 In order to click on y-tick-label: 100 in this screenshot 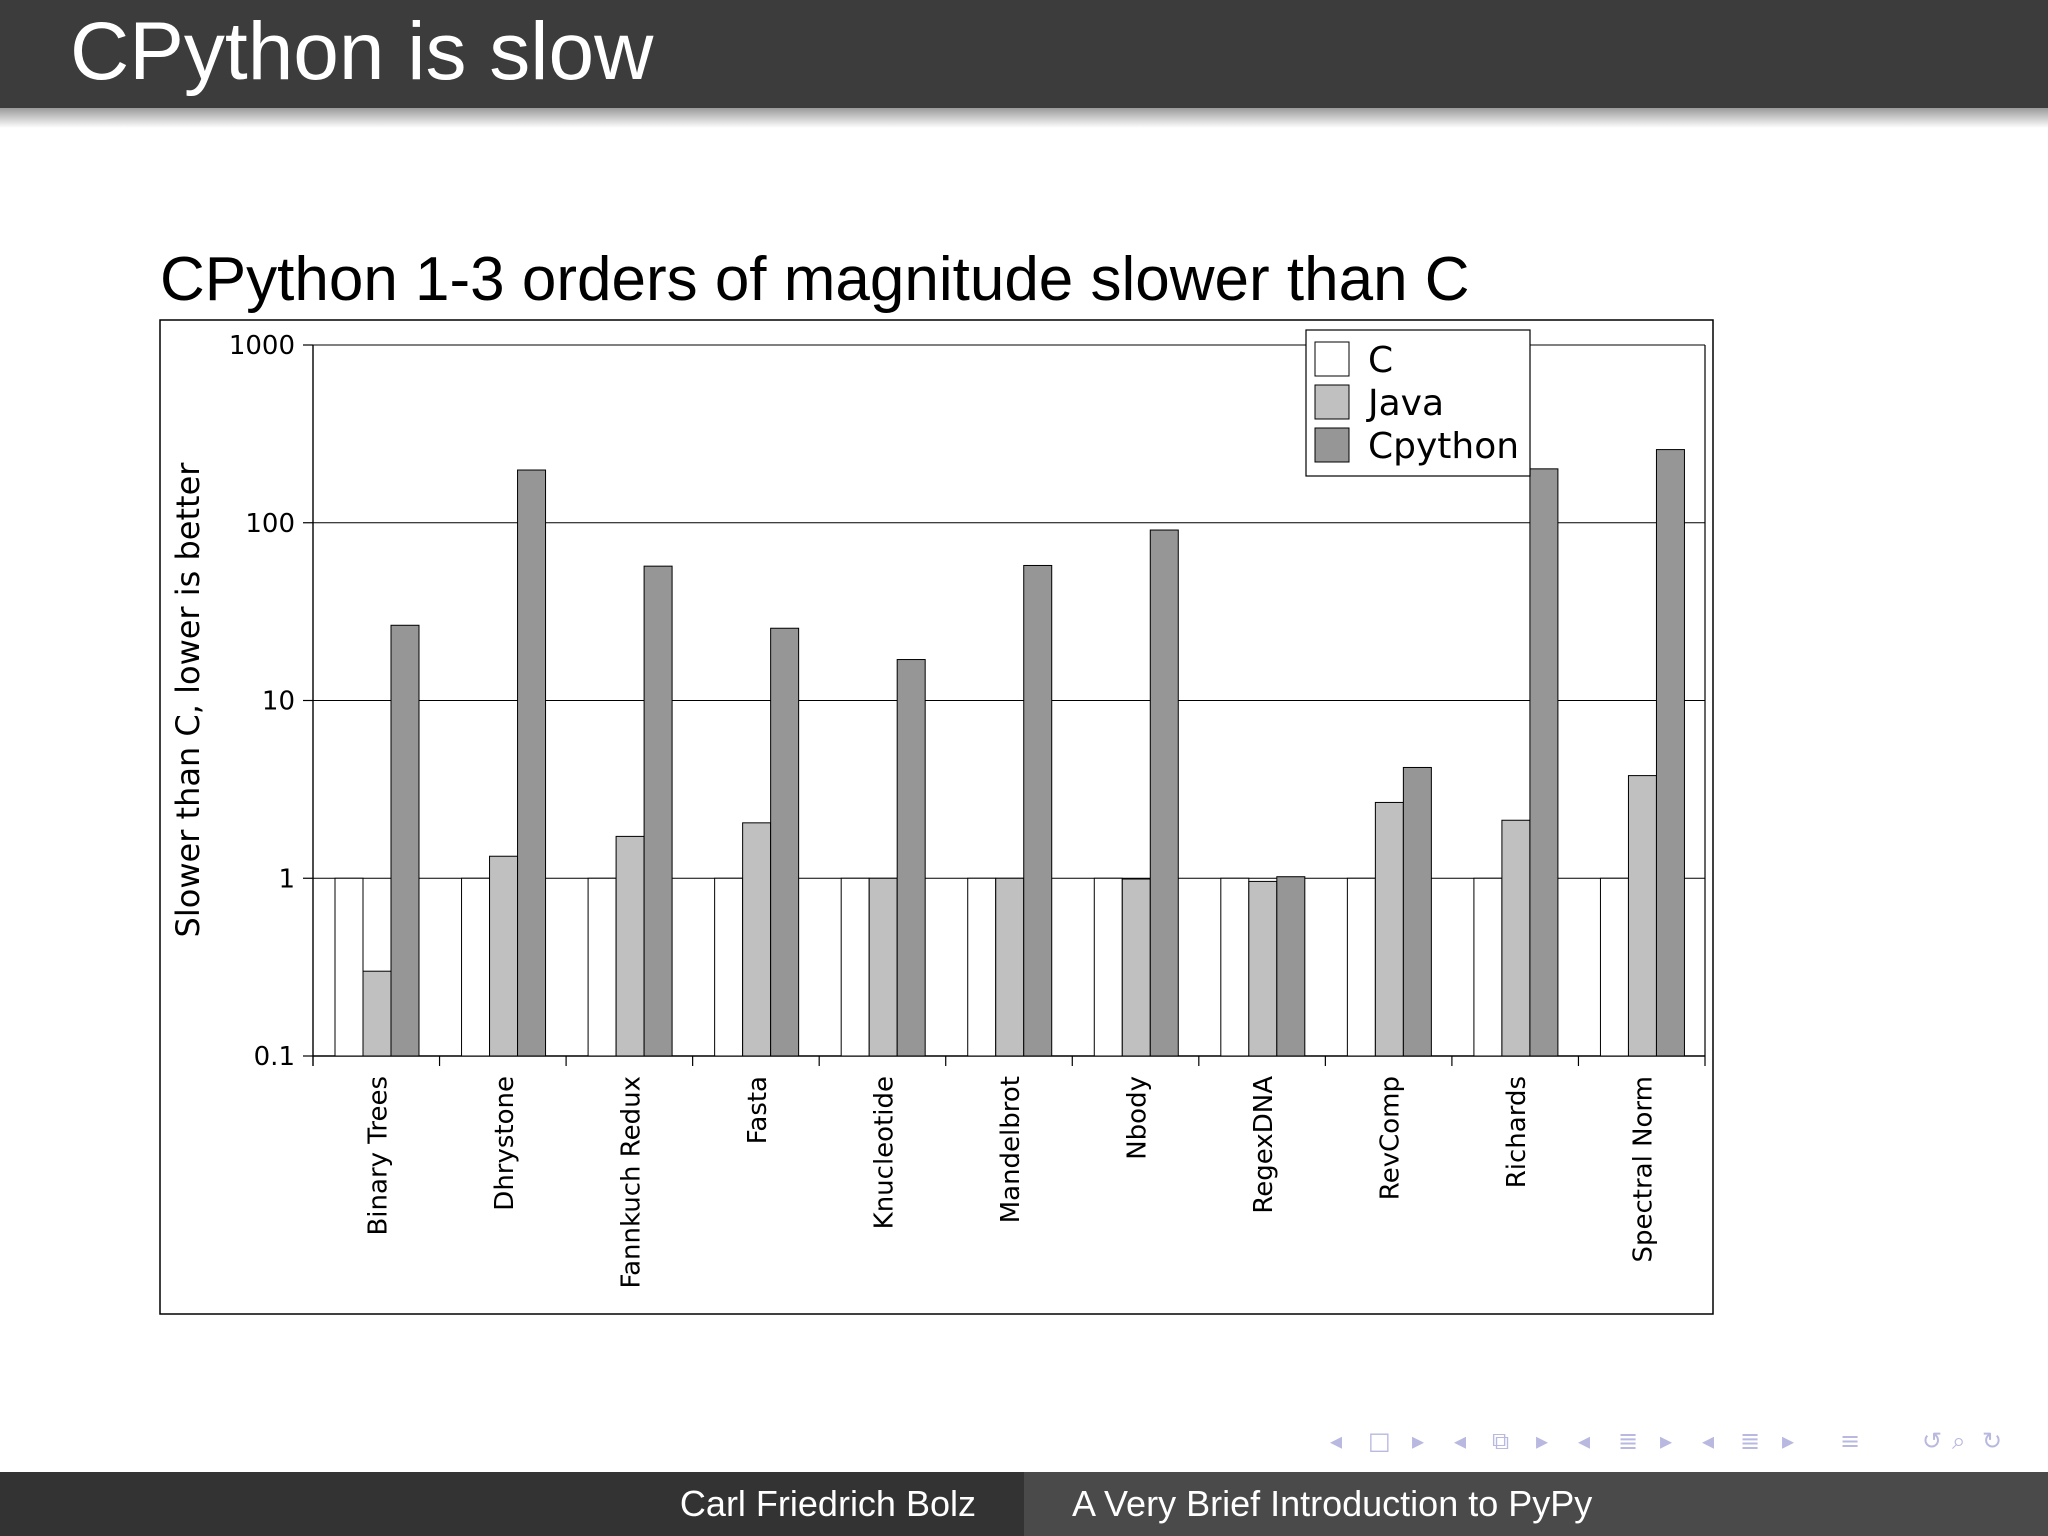, I will do `click(270, 524)`.